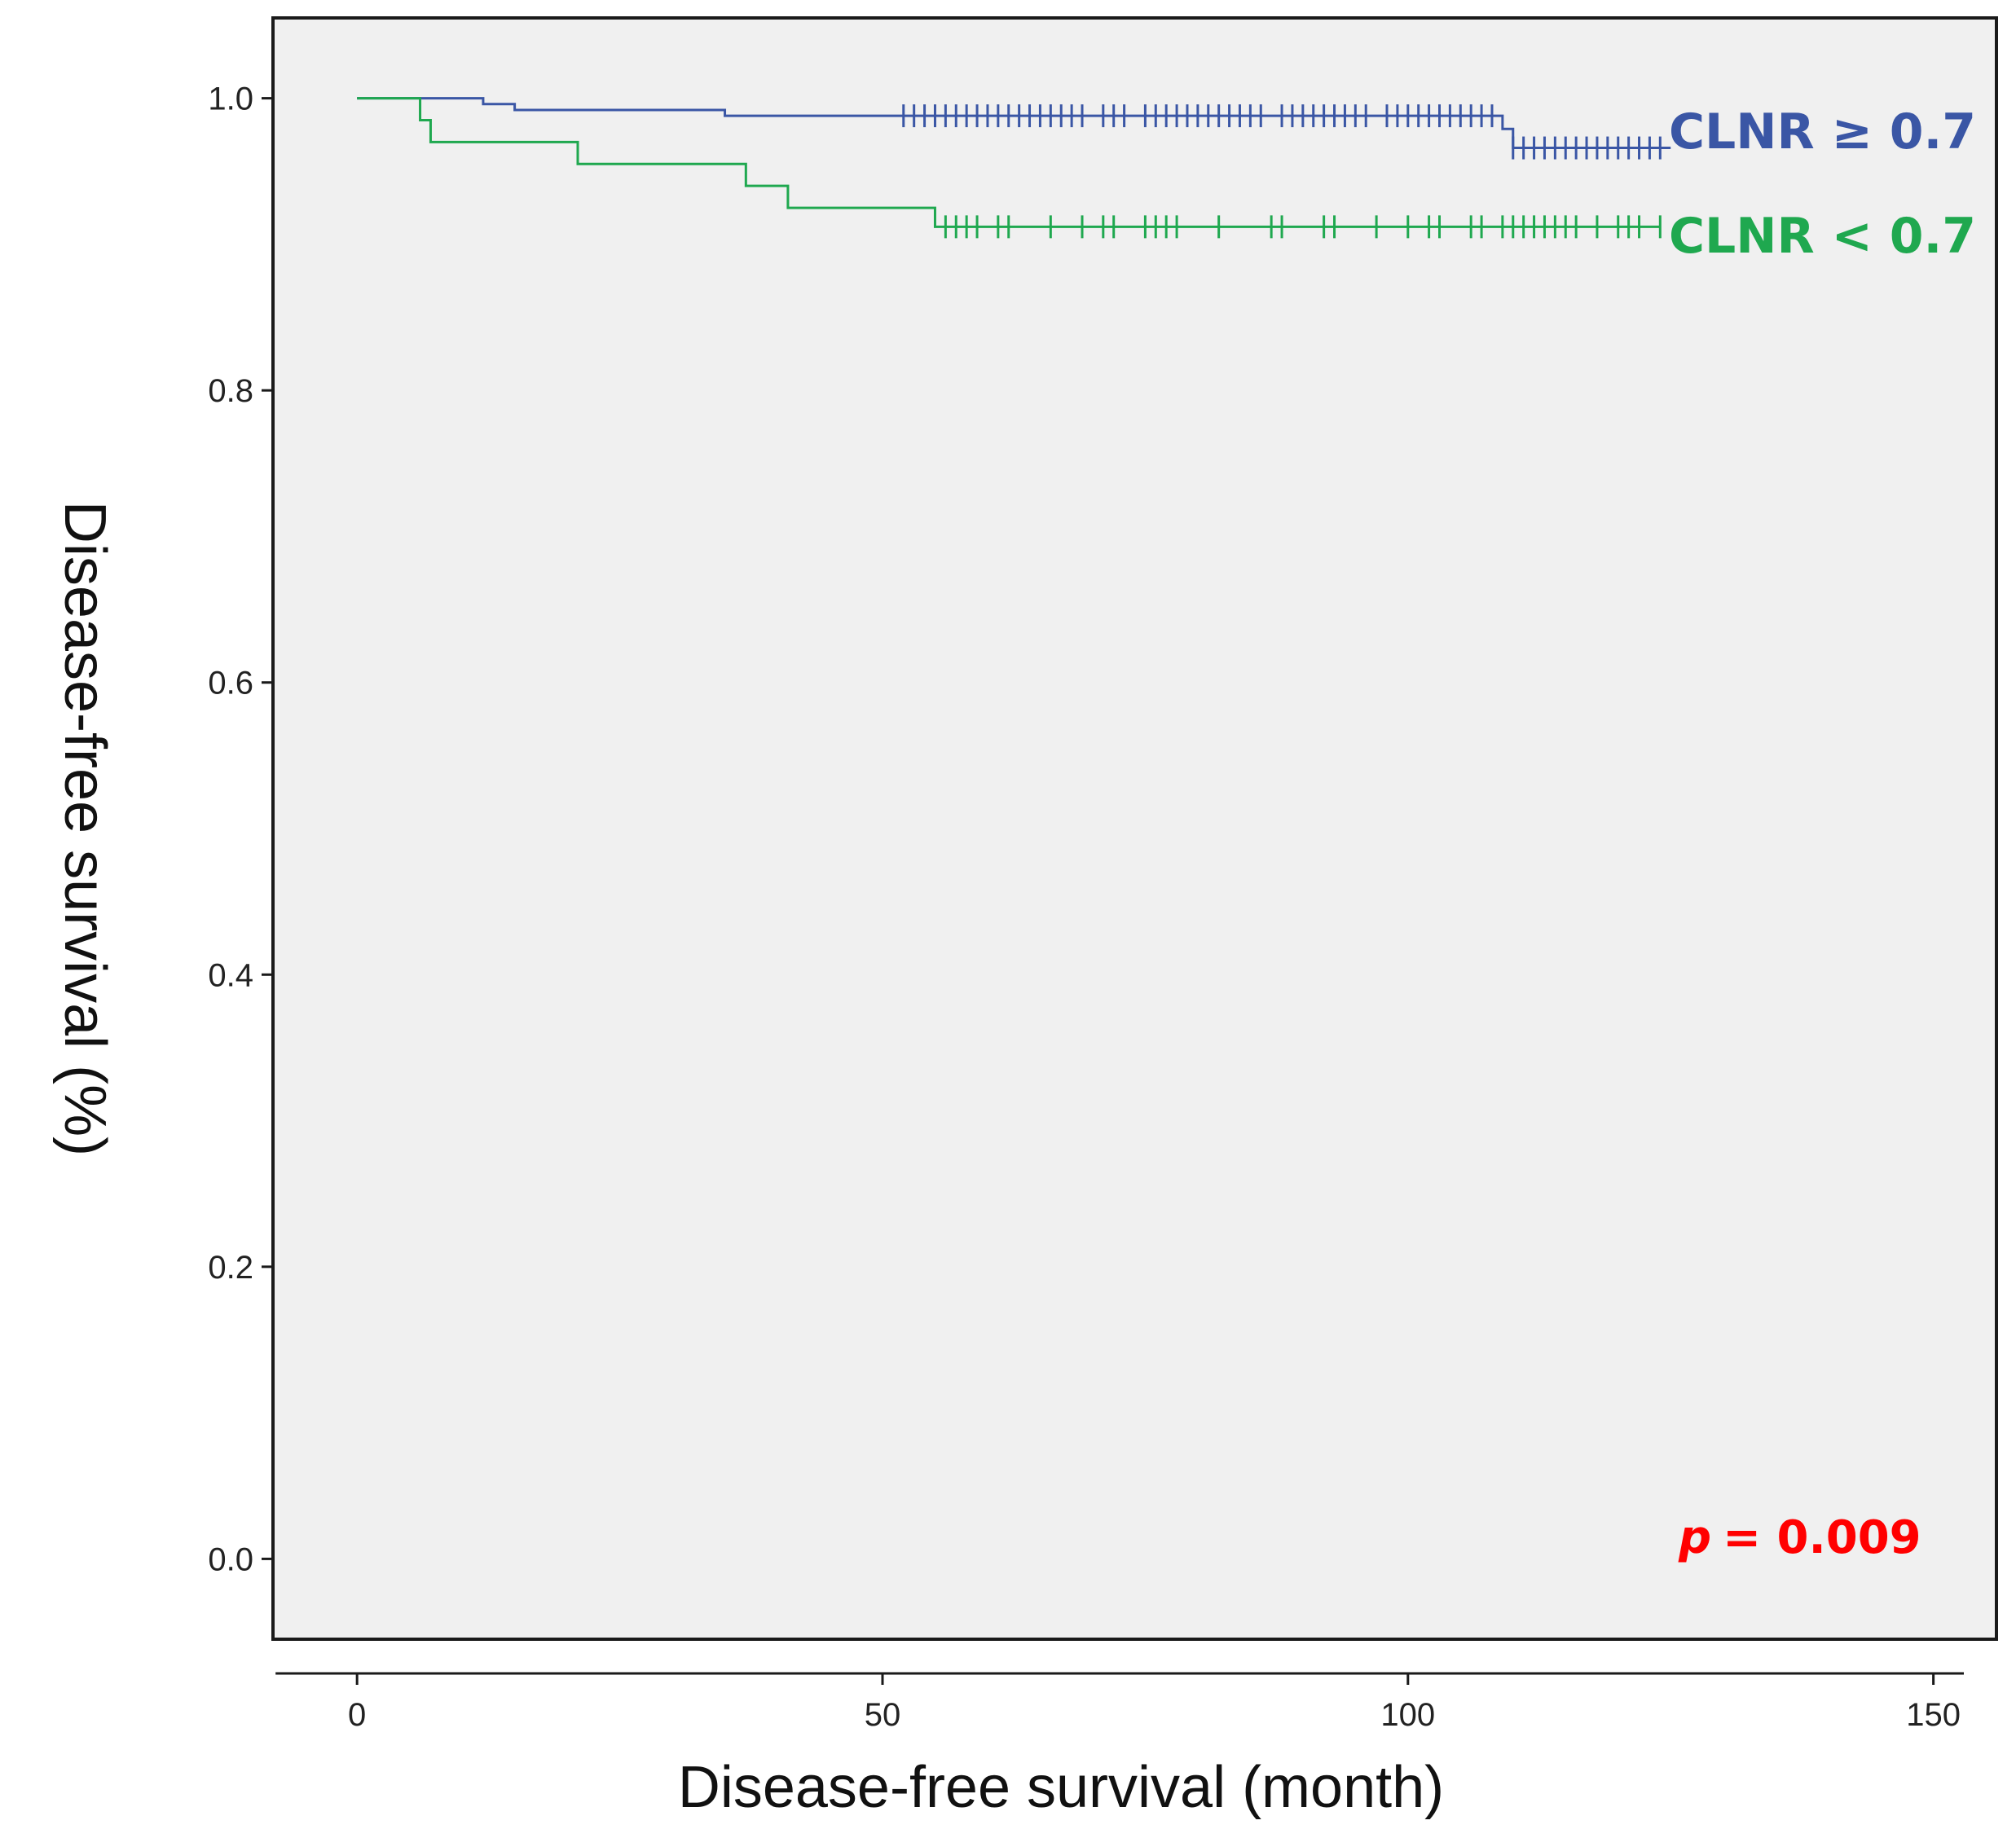 The image size is (2016, 1838). I want to click on p-value-annotation: p = 0.009, so click(1799, 1537).